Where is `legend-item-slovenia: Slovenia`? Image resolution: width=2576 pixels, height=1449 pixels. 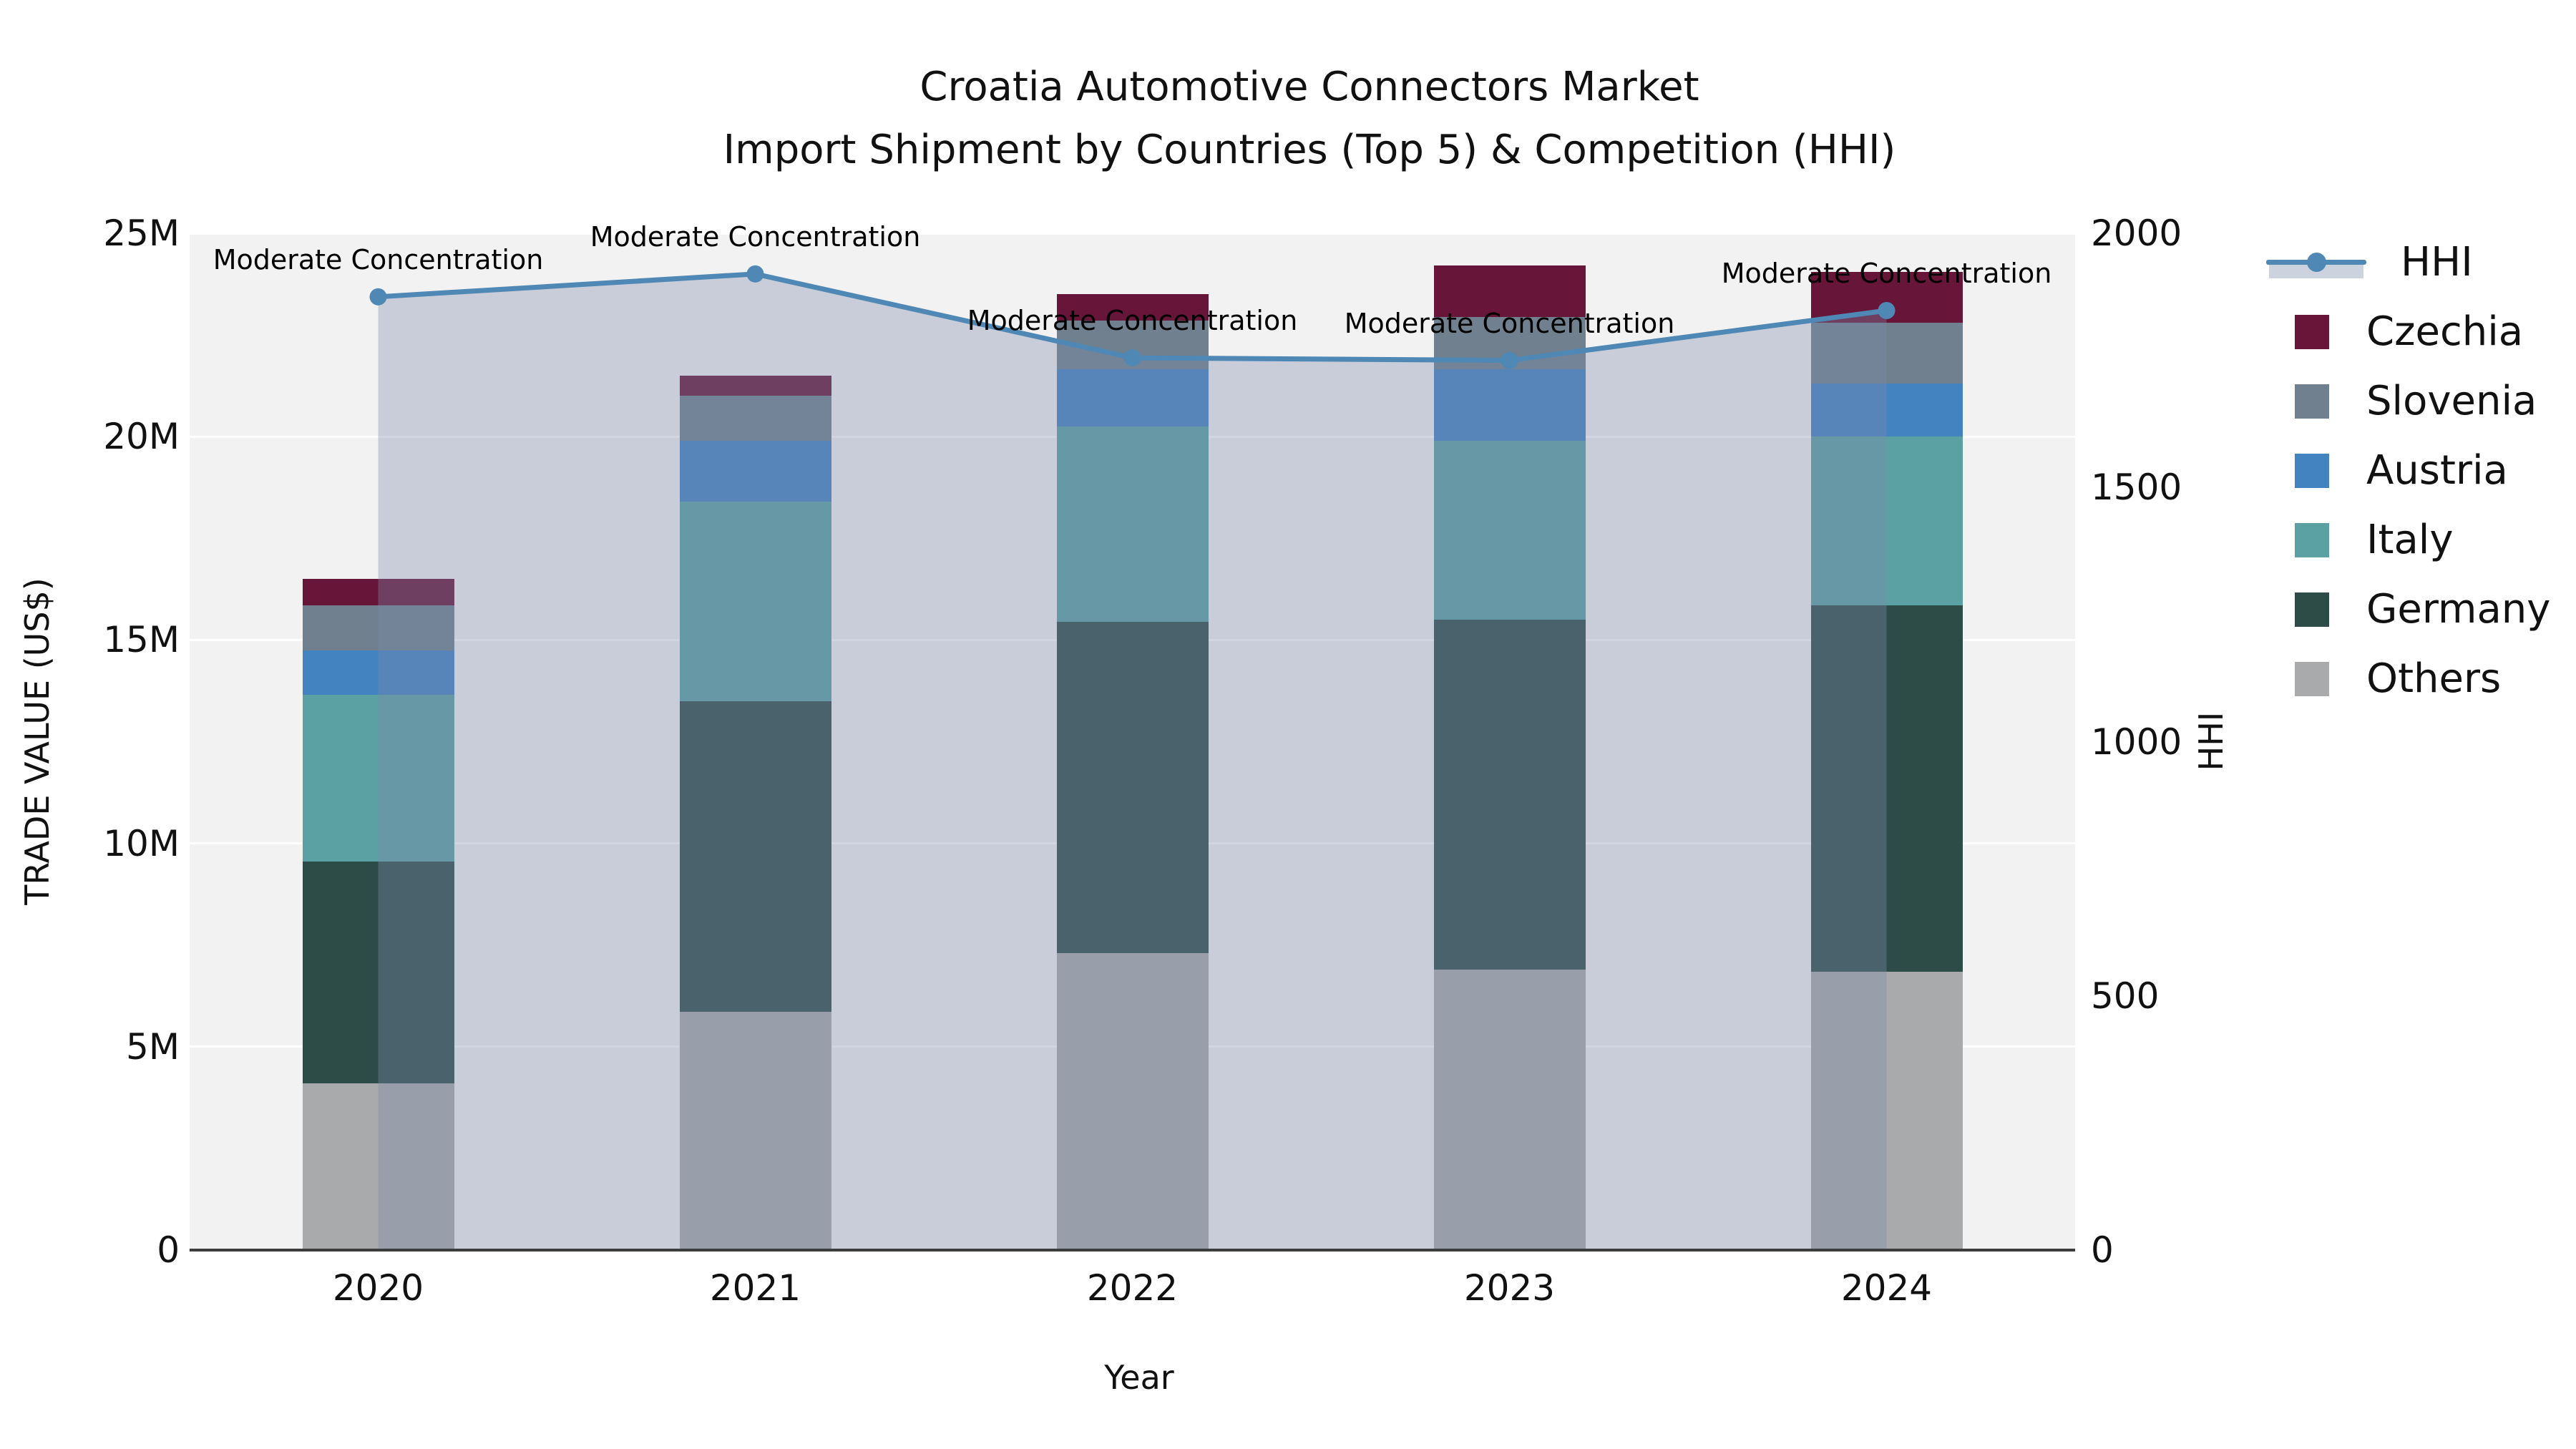 legend-item-slovenia: Slovenia is located at coordinates (2407, 401).